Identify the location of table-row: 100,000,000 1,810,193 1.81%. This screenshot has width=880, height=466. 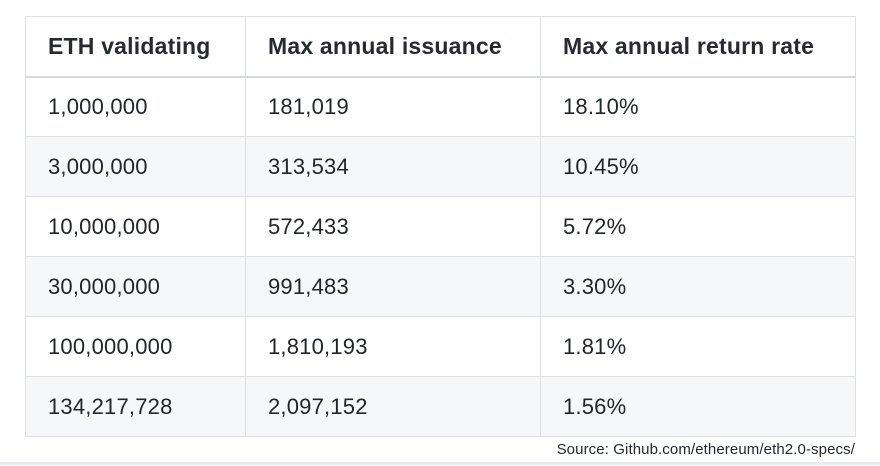
(440, 346).